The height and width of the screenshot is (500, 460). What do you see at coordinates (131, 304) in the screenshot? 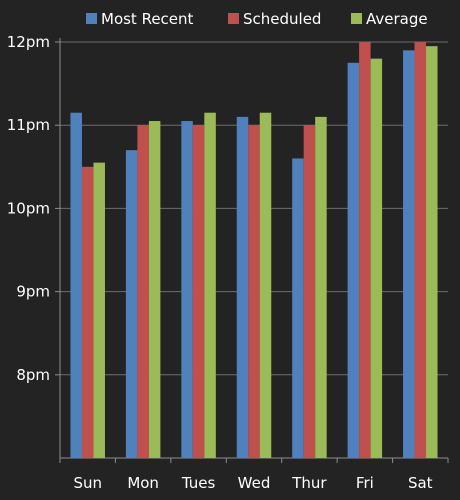
I see `bar-most-recent-mon` at bounding box center [131, 304].